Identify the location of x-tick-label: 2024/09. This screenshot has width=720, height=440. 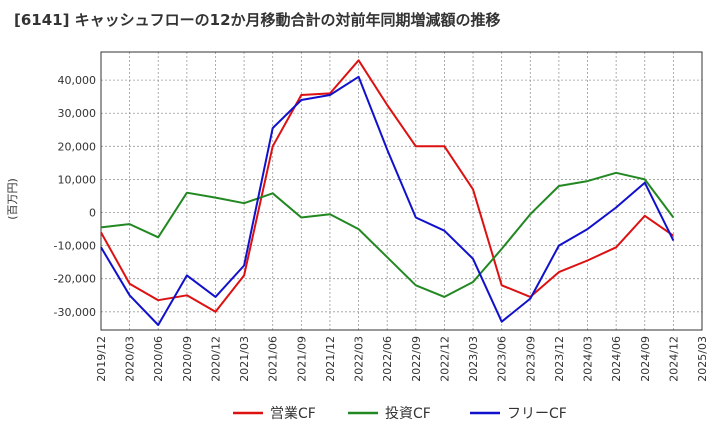
(645, 359).